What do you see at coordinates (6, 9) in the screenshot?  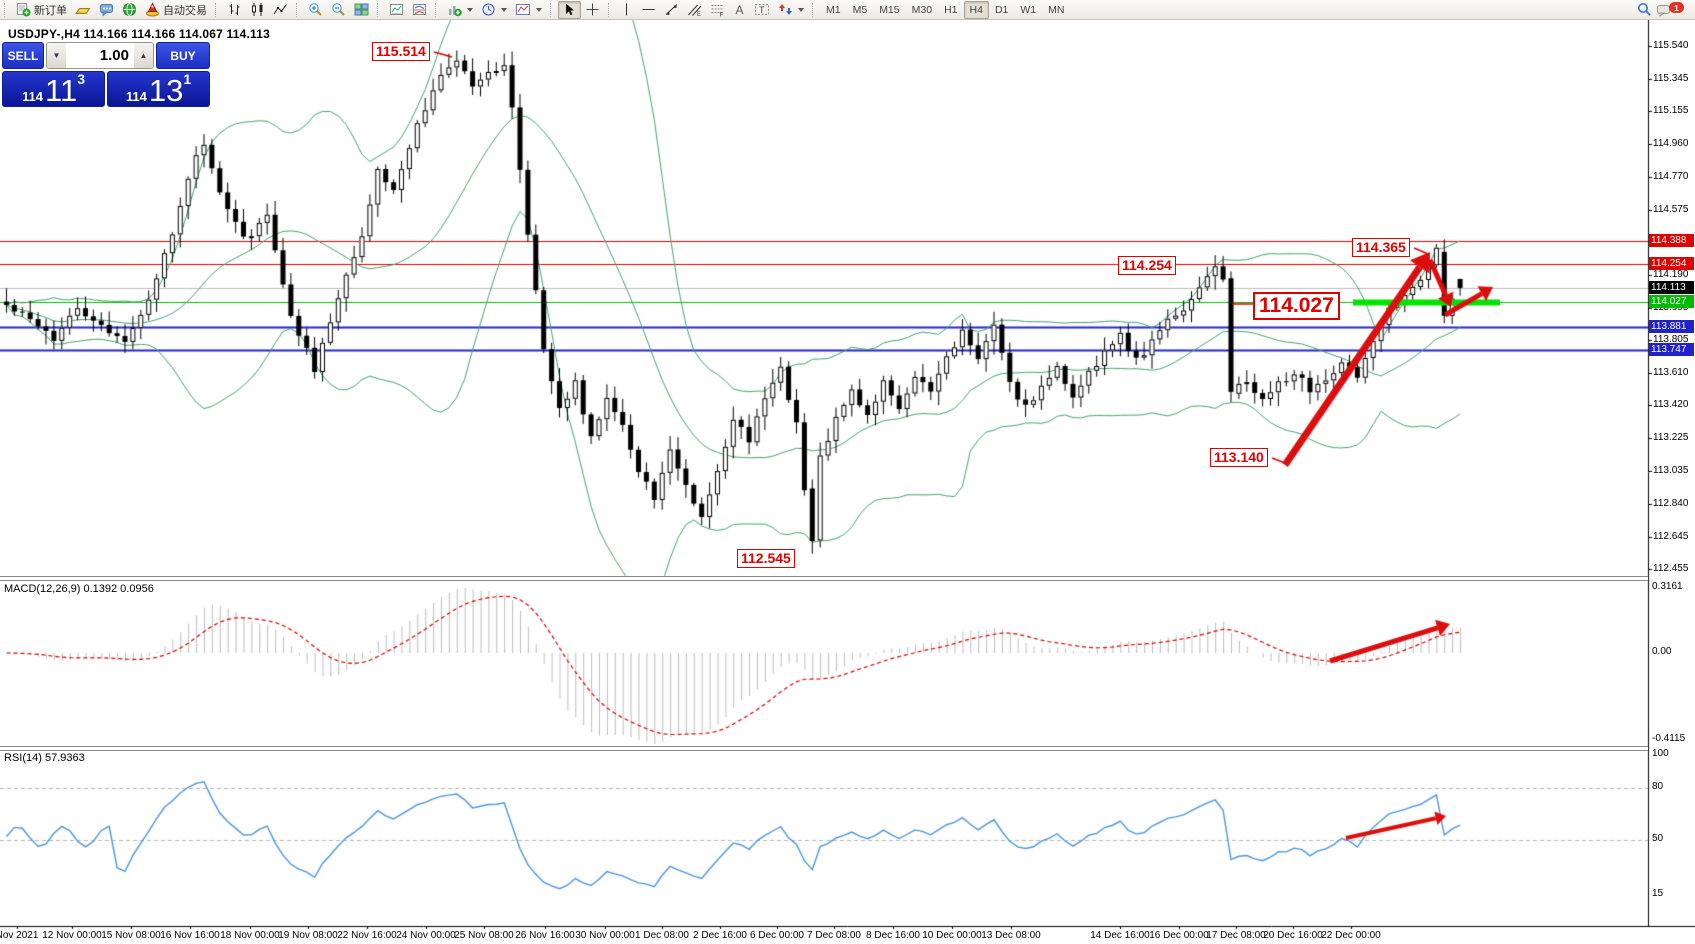 I see `toolbar-grip` at bounding box center [6, 9].